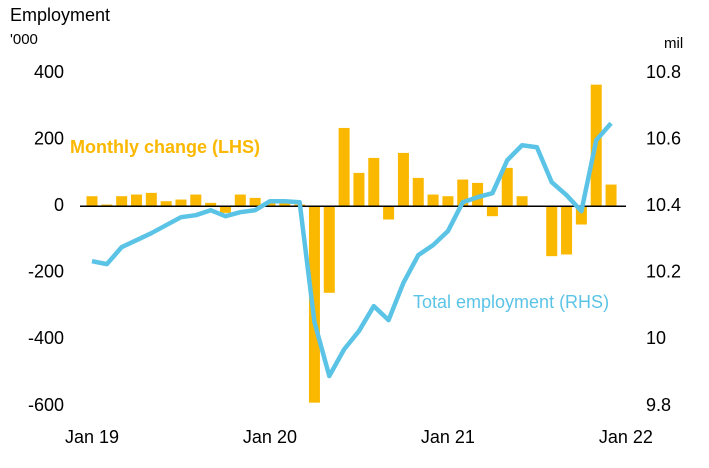  Describe the element at coordinates (46, 405) in the screenshot. I see `y-tick-label: -600` at that location.